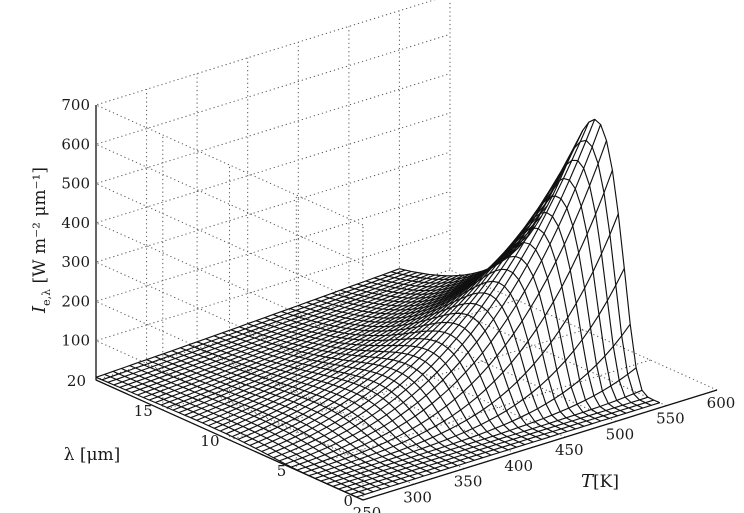 This screenshot has width=744, height=513. I want to click on y-tick-label: 0, so click(348, 501).